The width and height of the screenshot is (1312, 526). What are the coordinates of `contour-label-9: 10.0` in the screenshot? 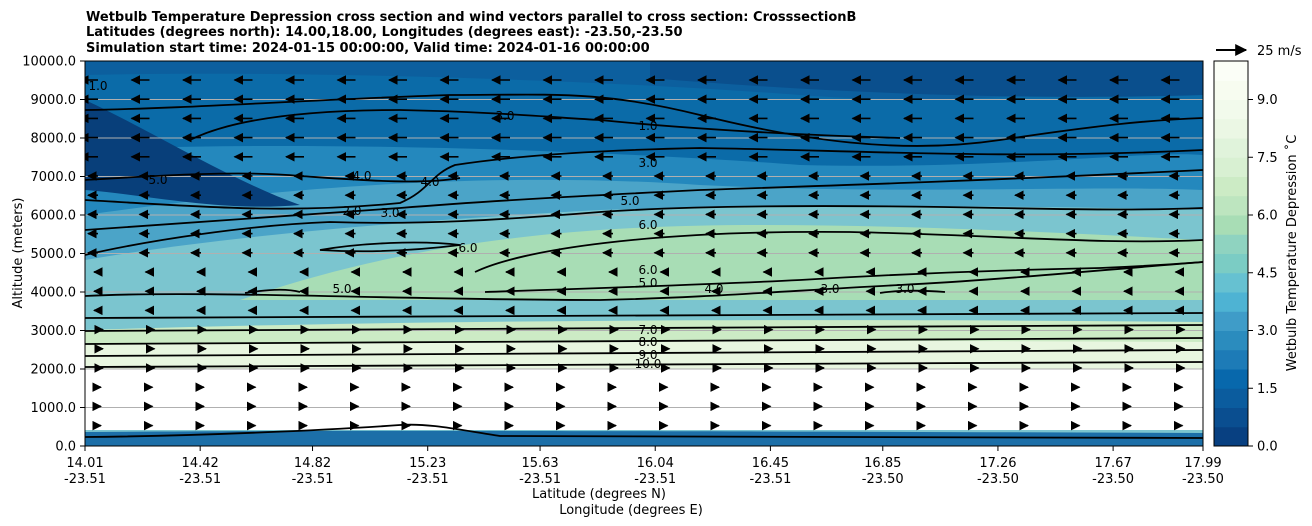 It's located at (648, 364).